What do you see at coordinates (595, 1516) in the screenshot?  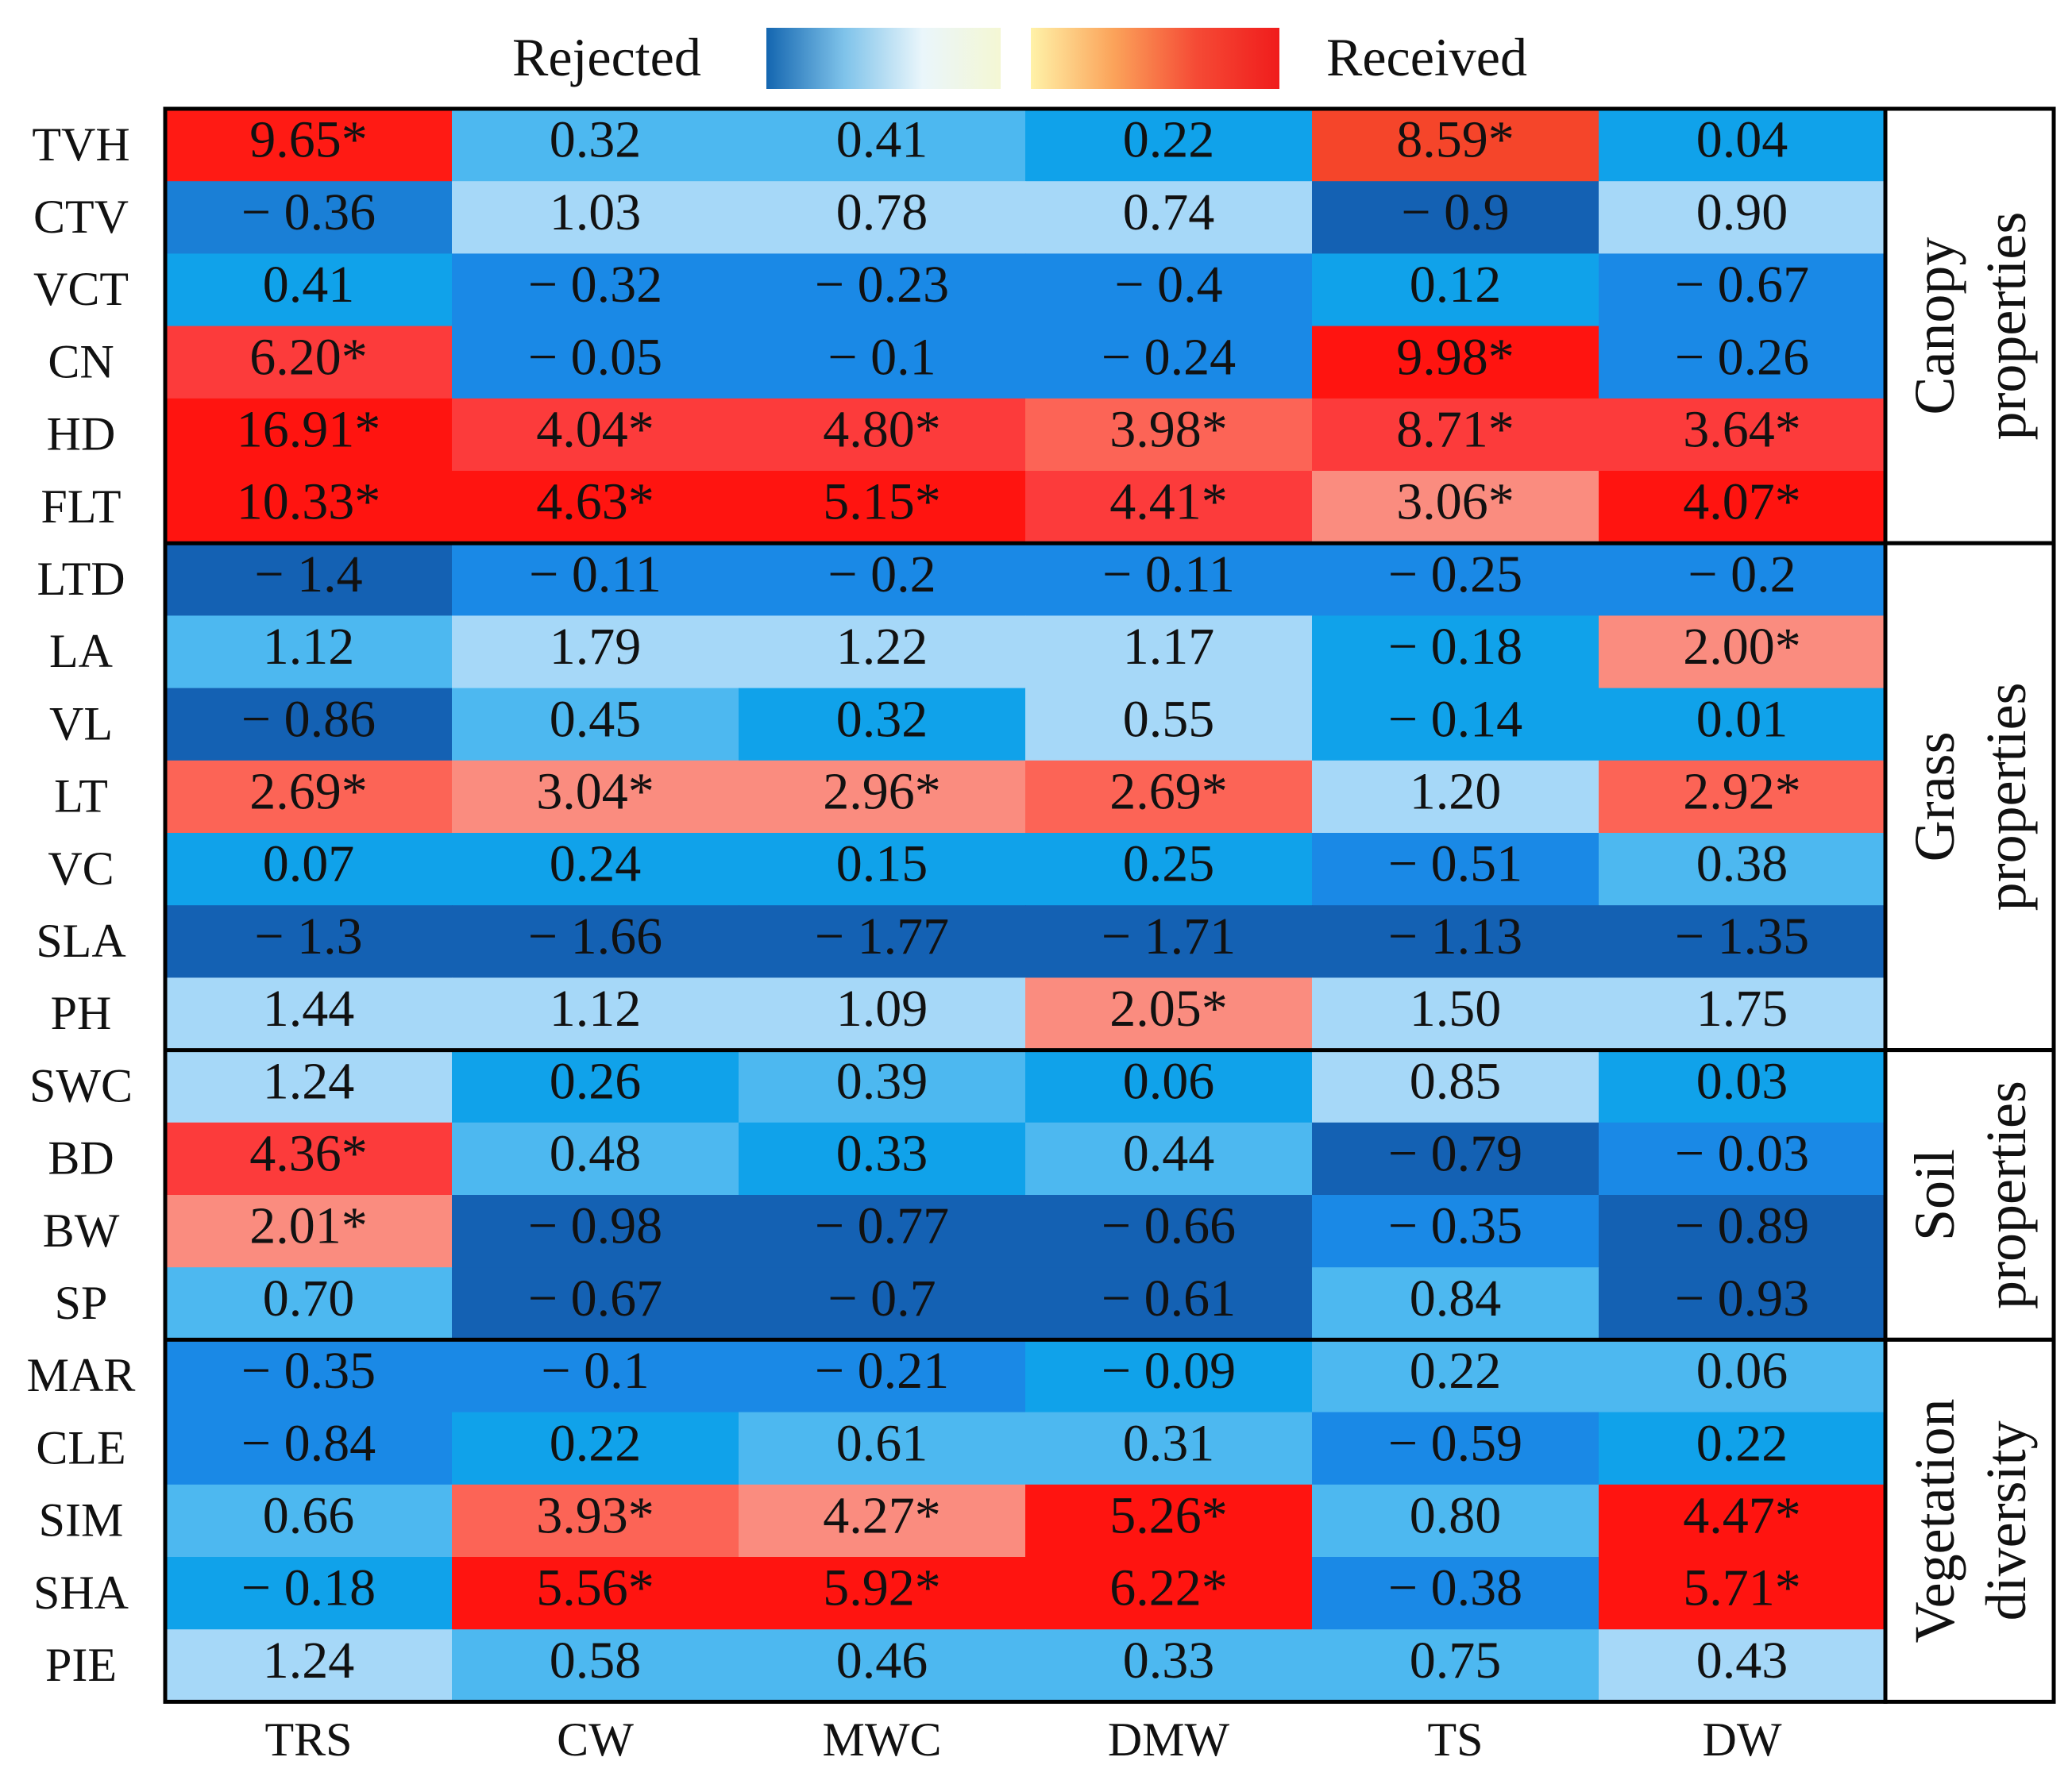 I see `cell-value-label: 3.93*` at bounding box center [595, 1516].